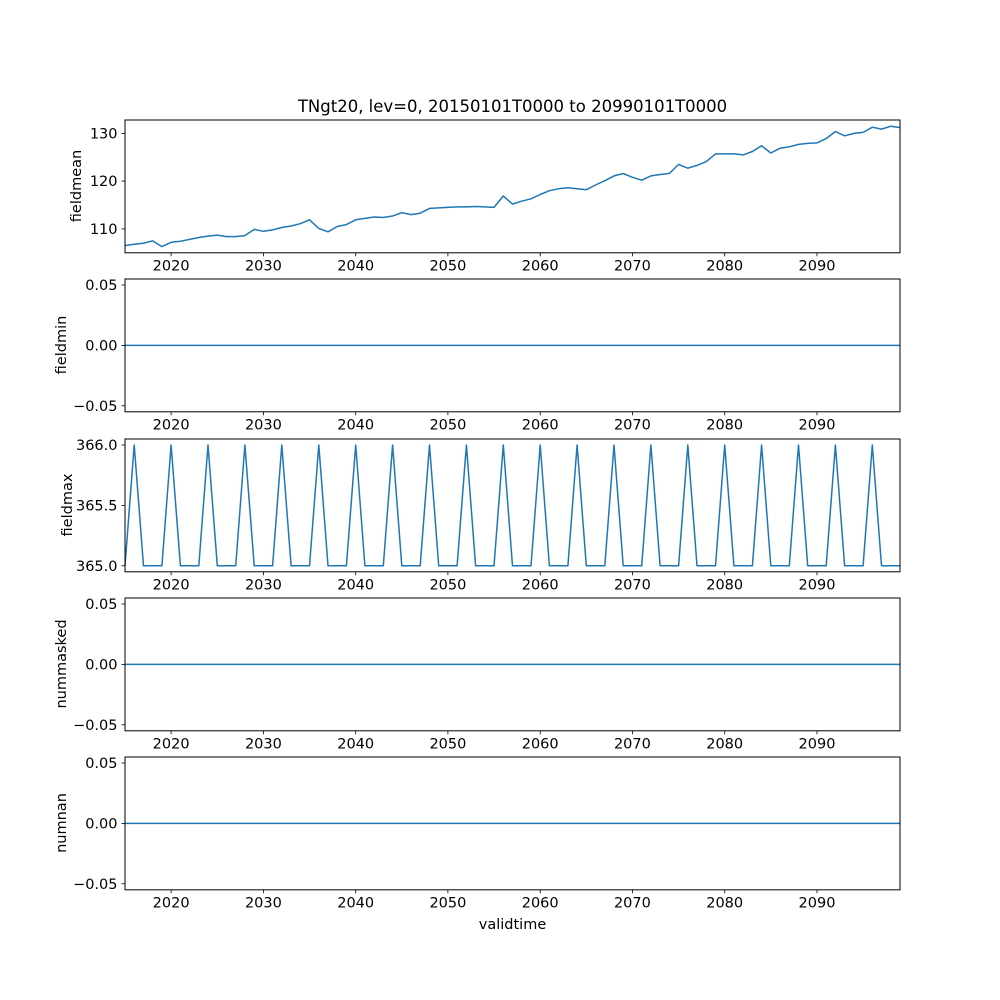 This screenshot has height=1000, width=1000. I want to click on x-axis-label: validtime, so click(512, 925).